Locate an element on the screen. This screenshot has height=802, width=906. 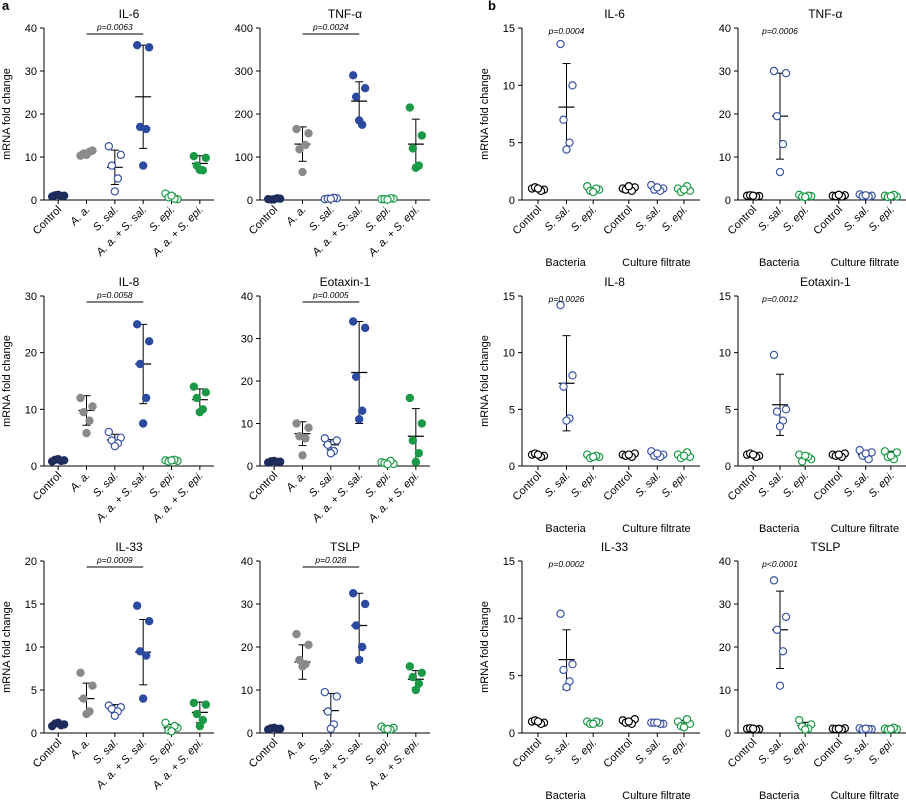
y-tick-label: 15 is located at coordinates (509, 29).